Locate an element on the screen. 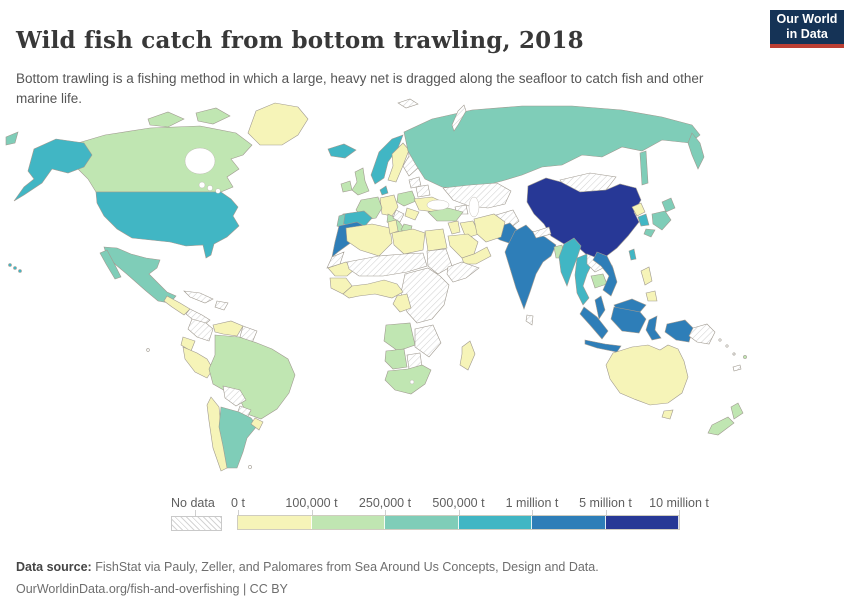  country-argentina is located at coordinates (238, 437).